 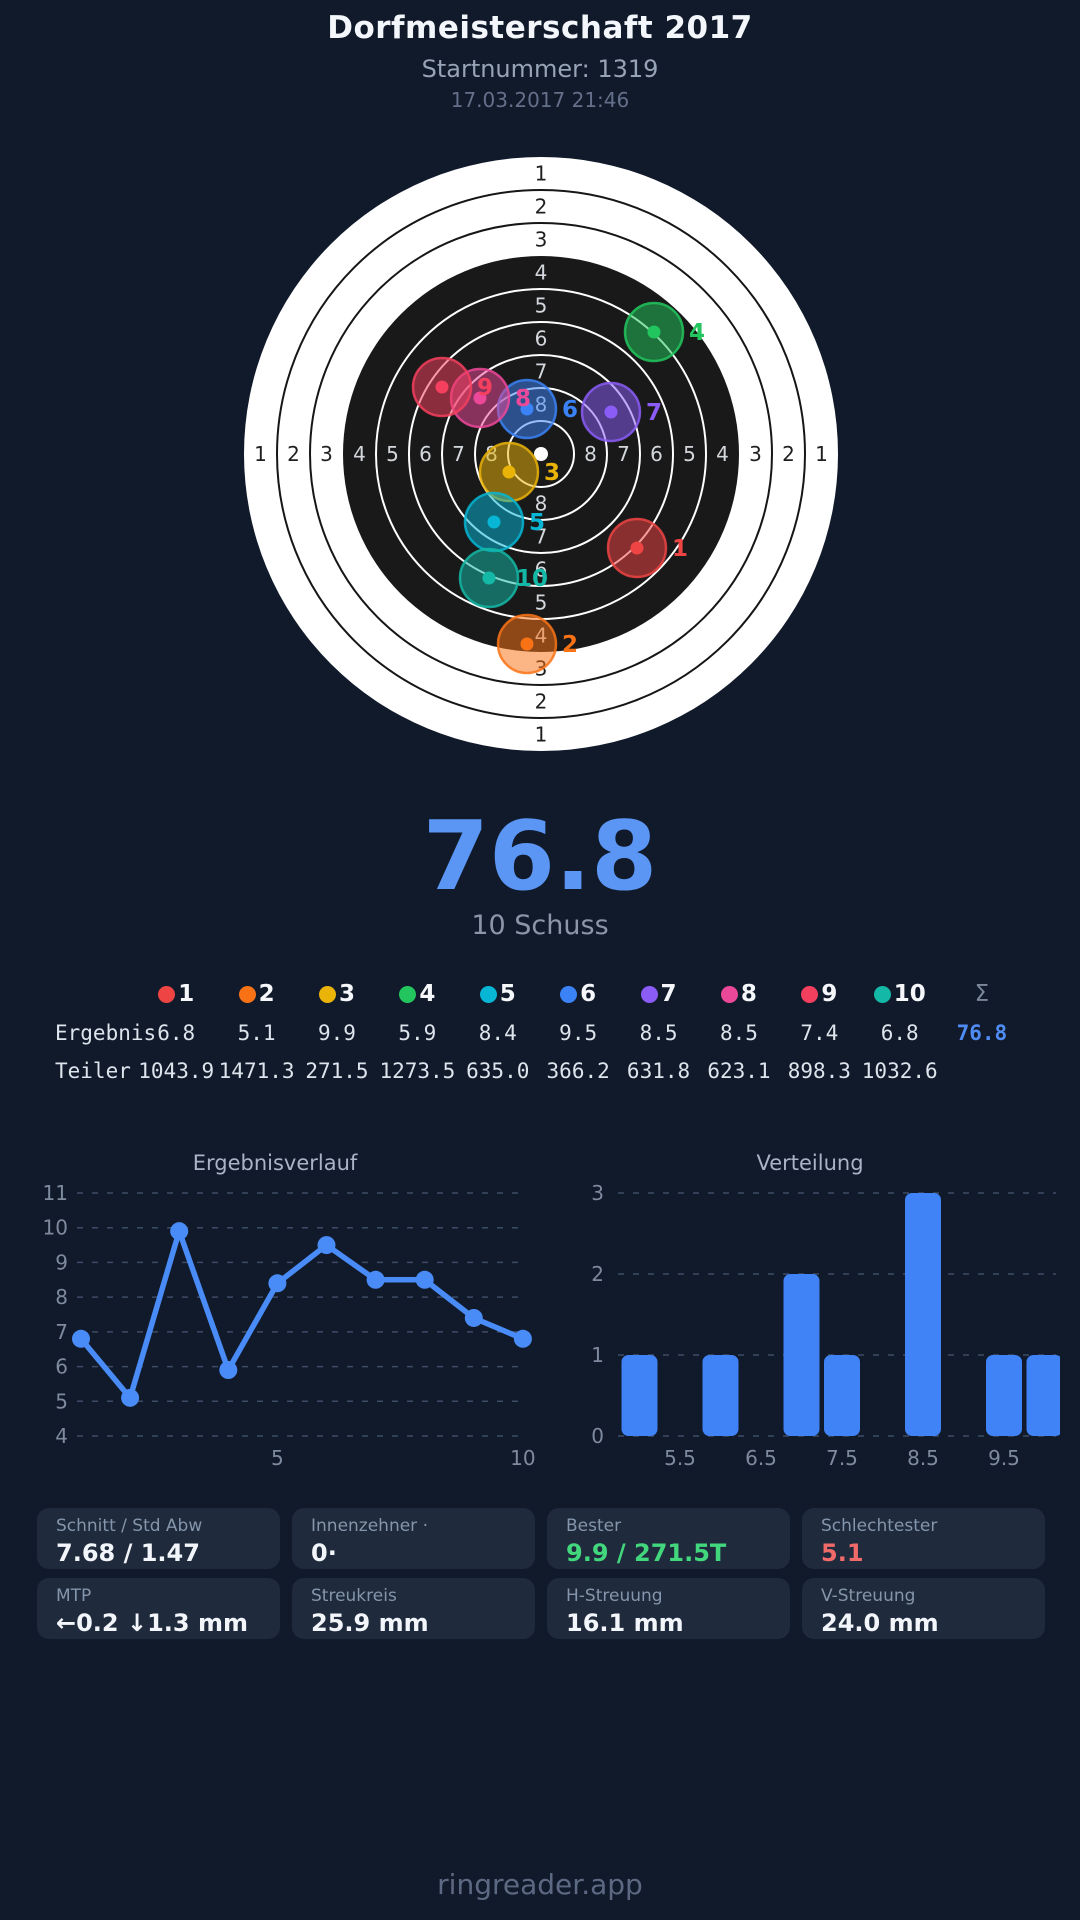 What do you see at coordinates (982, 1071) in the screenshot?
I see `teiler-sum-empty` at bounding box center [982, 1071].